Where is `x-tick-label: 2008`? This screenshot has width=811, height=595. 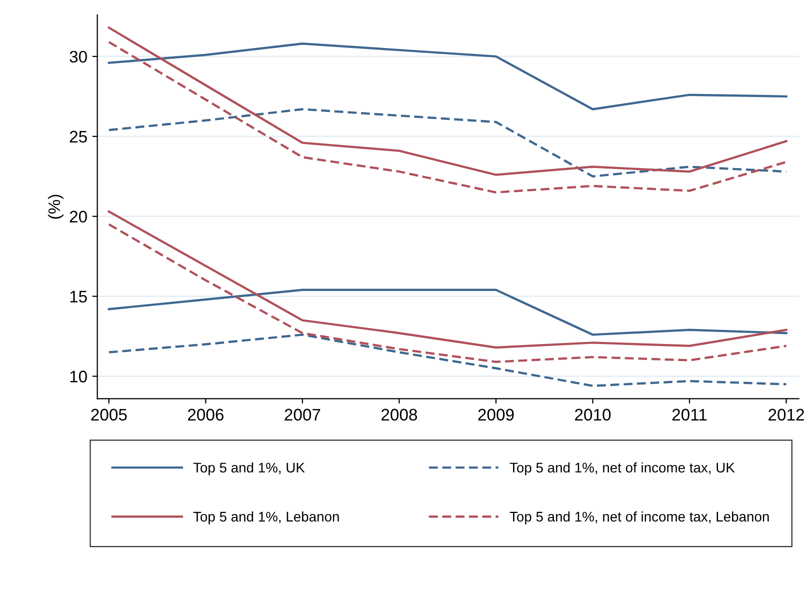 x-tick-label: 2008 is located at coordinates (400, 414).